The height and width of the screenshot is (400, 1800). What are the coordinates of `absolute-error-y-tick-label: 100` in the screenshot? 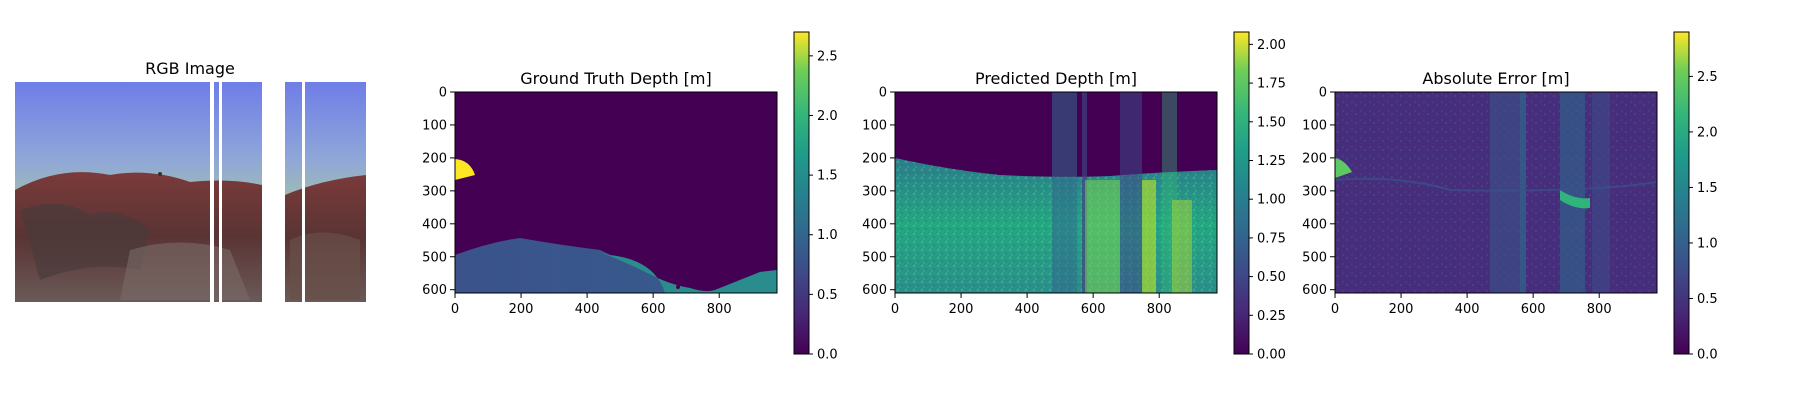 It's located at (1314, 125).